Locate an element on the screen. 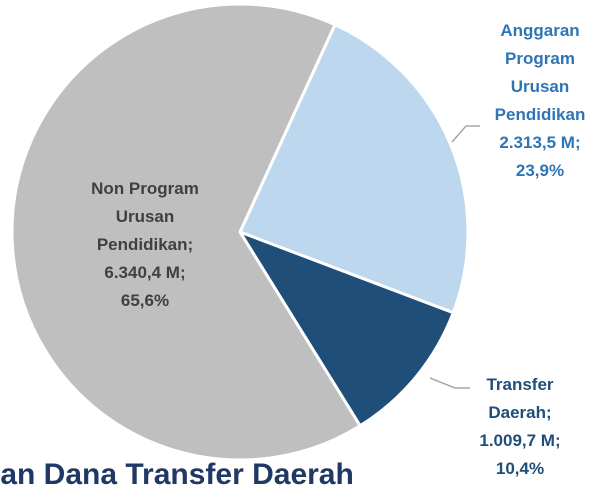 This screenshot has width=598, height=489. data-label-line: 2.313,5 M; is located at coordinates (539, 142).